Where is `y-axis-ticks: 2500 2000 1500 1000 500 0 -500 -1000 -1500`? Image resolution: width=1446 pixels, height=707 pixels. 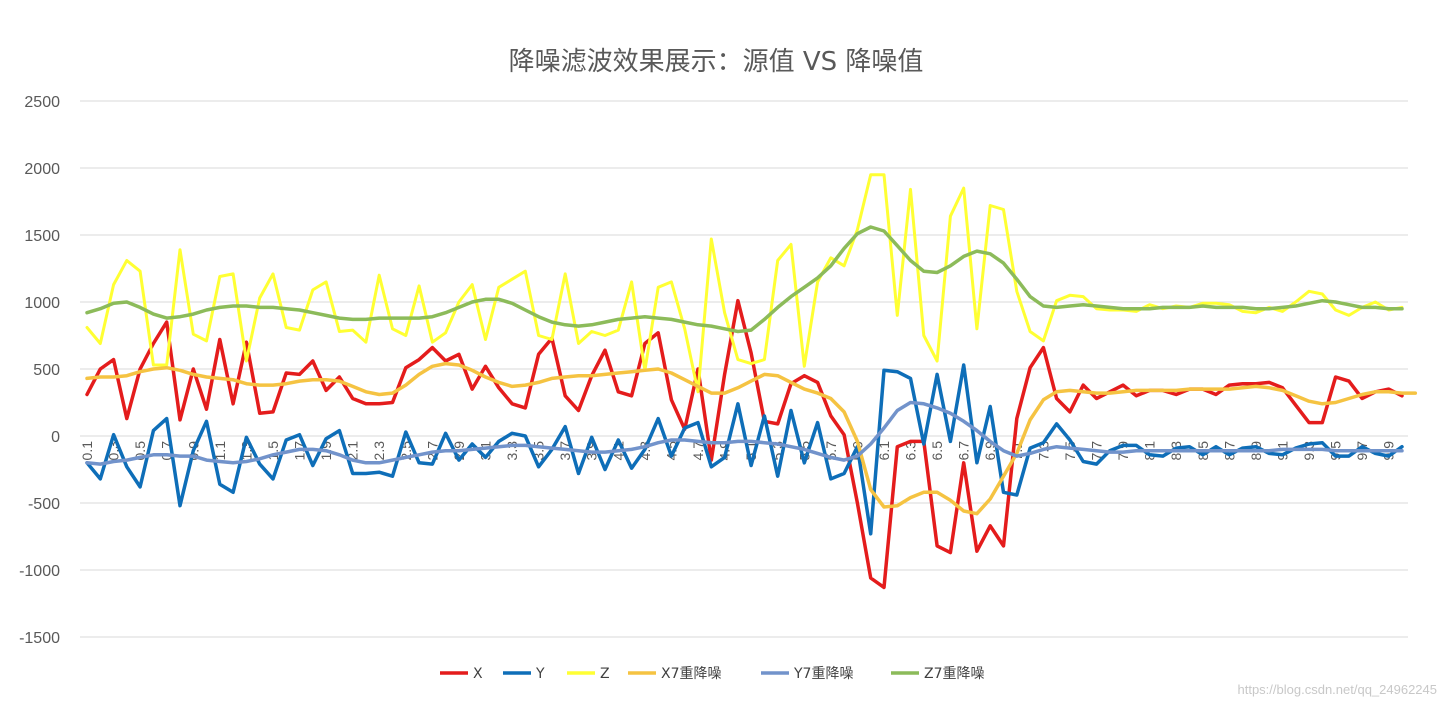 y-axis-ticks: 2500 2000 1500 1000 500 0 -500 -1000 -1500 is located at coordinates (39, 370).